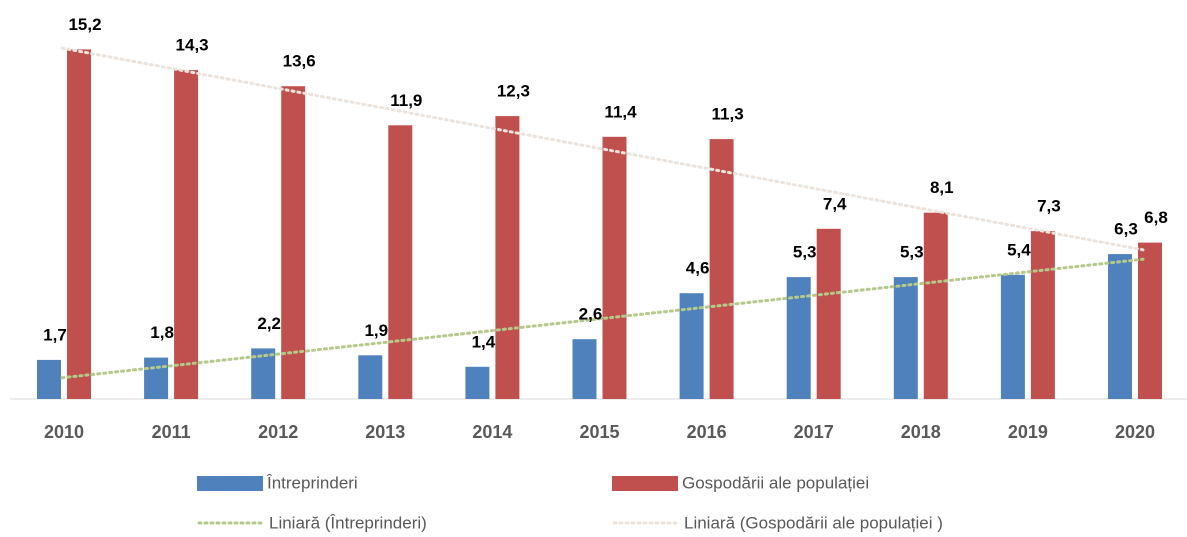 This screenshot has width=1187, height=537. Describe the element at coordinates (921, 432) in the screenshot. I see `x-tick-label: 2018` at that location.